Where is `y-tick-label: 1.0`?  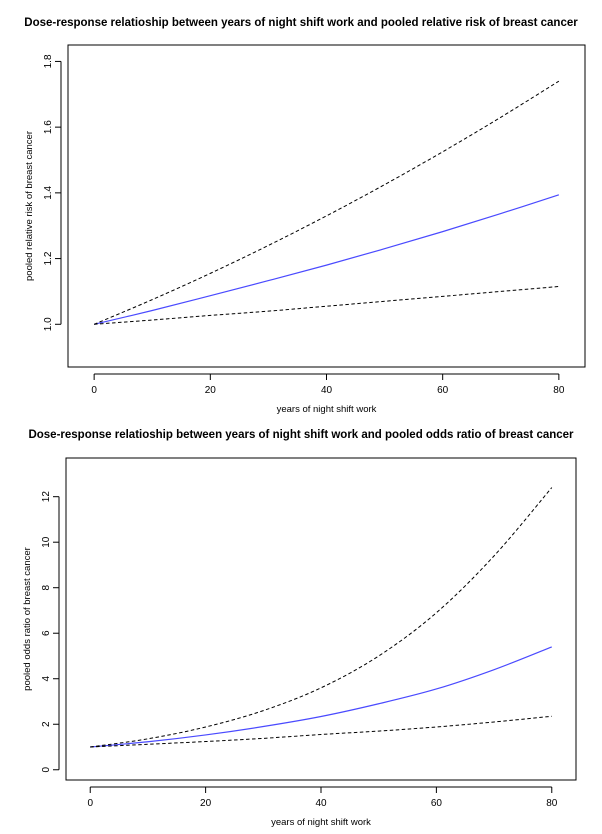
y-tick-label: 1.0 is located at coordinates (48, 324).